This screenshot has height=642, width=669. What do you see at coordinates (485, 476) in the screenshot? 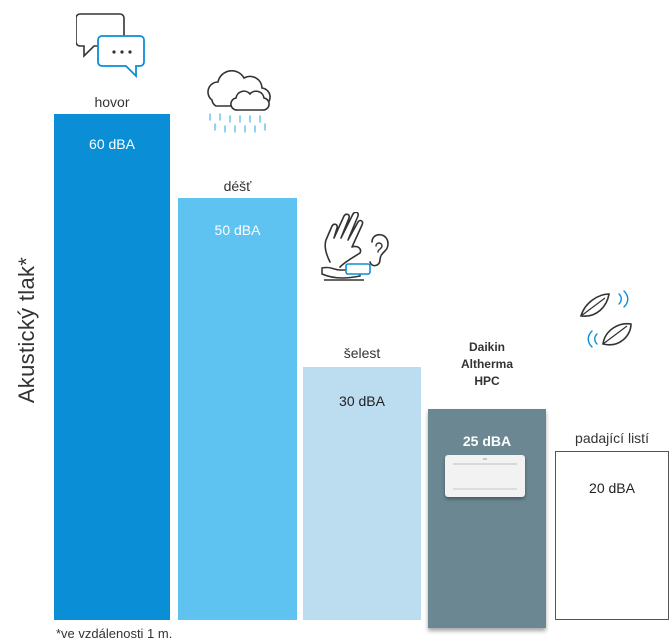
I see `indoor-unit-icon` at bounding box center [485, 476].